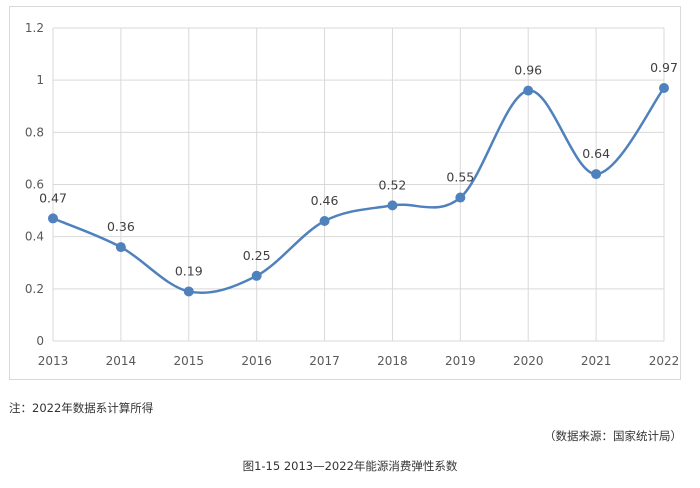 This screenshot has height=488, width=700. I want to click on y-tick-label: 0.6, so click(34, 185).